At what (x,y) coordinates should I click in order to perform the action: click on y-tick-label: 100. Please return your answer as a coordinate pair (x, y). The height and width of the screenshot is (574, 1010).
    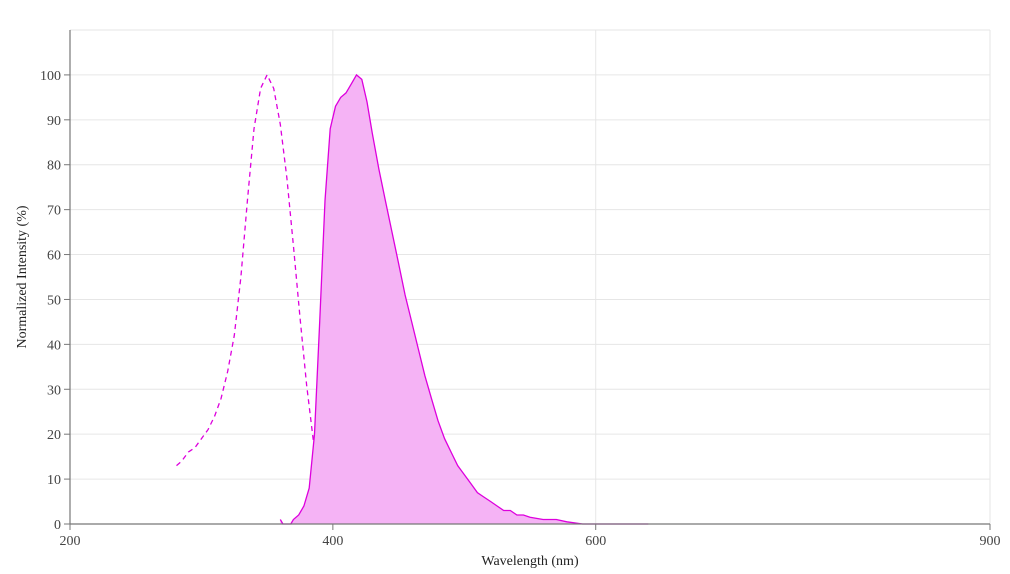
    Looking at the image, I should click on (50, 76).